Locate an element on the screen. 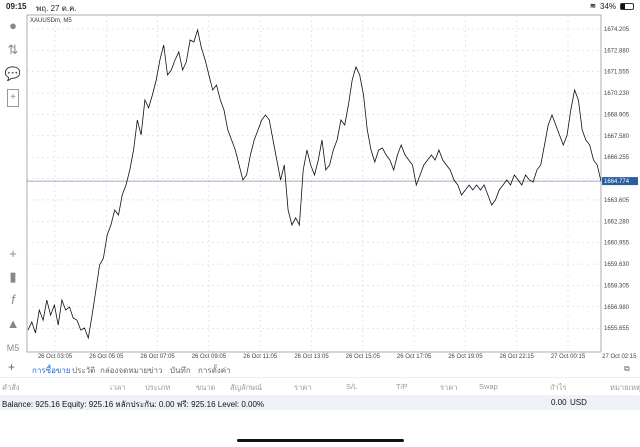 The width and height of the screenshot is (640, 447). col-order: คำสั่ง is located at coordinates (11, 387).